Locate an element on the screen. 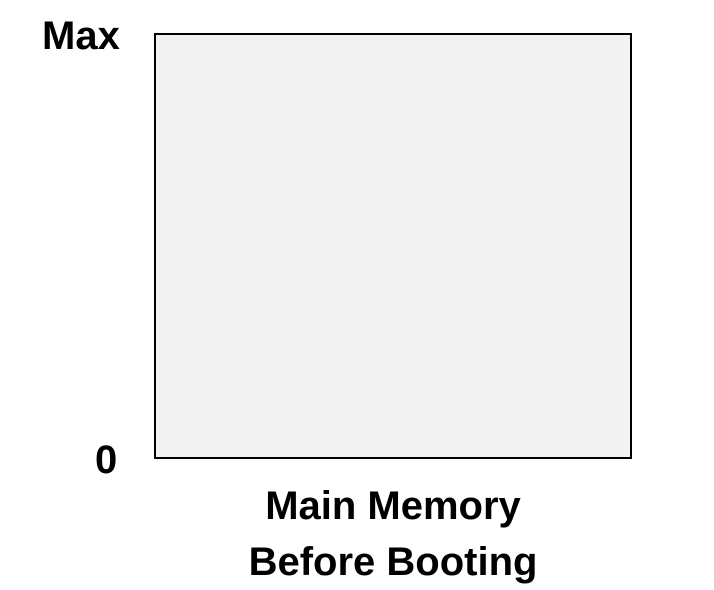 Image resolution: width=714 pixels, height=590 pixels. diagram-caption: Main Memory Before Booting is located at coordinates (393, 534).